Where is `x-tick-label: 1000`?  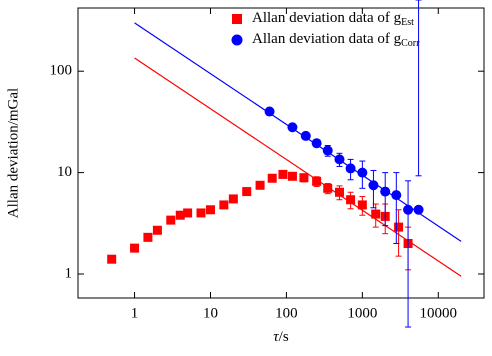 x-tick-label: 1000 is located at coordinates (362, 313).